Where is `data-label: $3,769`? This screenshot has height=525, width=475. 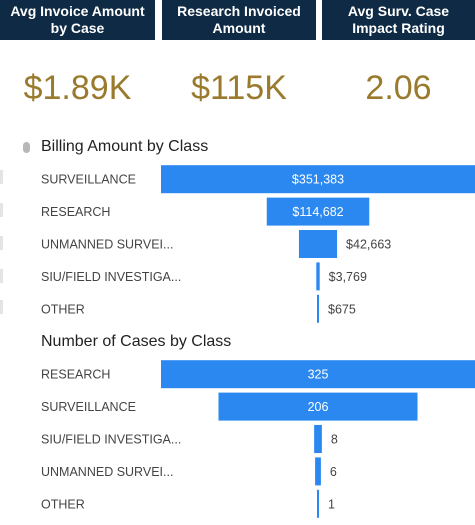 data-label: $3,769 is located at coordinates (348, 277).